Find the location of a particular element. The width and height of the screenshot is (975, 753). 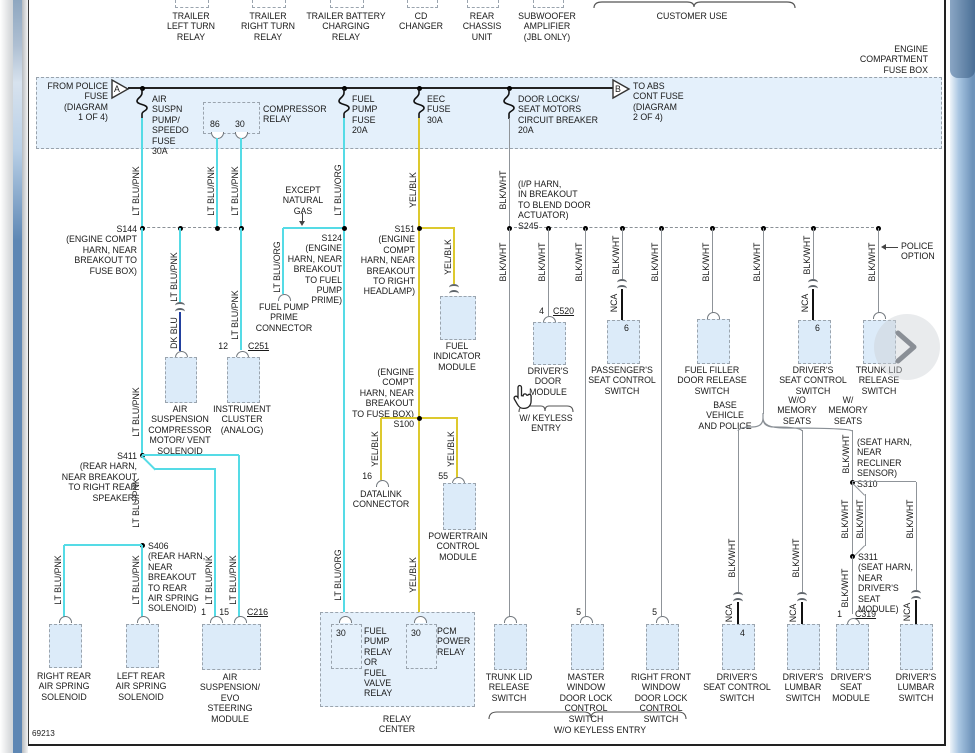

arrow-a-letter: A is located at coordinates (117, 89).